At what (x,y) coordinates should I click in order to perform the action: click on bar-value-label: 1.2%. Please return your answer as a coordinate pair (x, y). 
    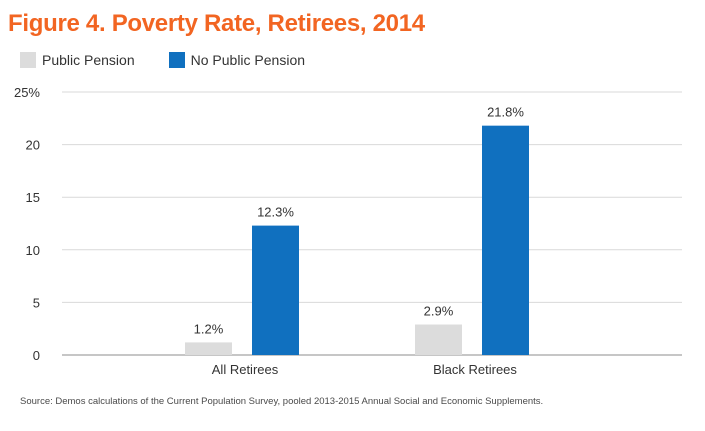
    Looking at the image, I should click on (209, 328).